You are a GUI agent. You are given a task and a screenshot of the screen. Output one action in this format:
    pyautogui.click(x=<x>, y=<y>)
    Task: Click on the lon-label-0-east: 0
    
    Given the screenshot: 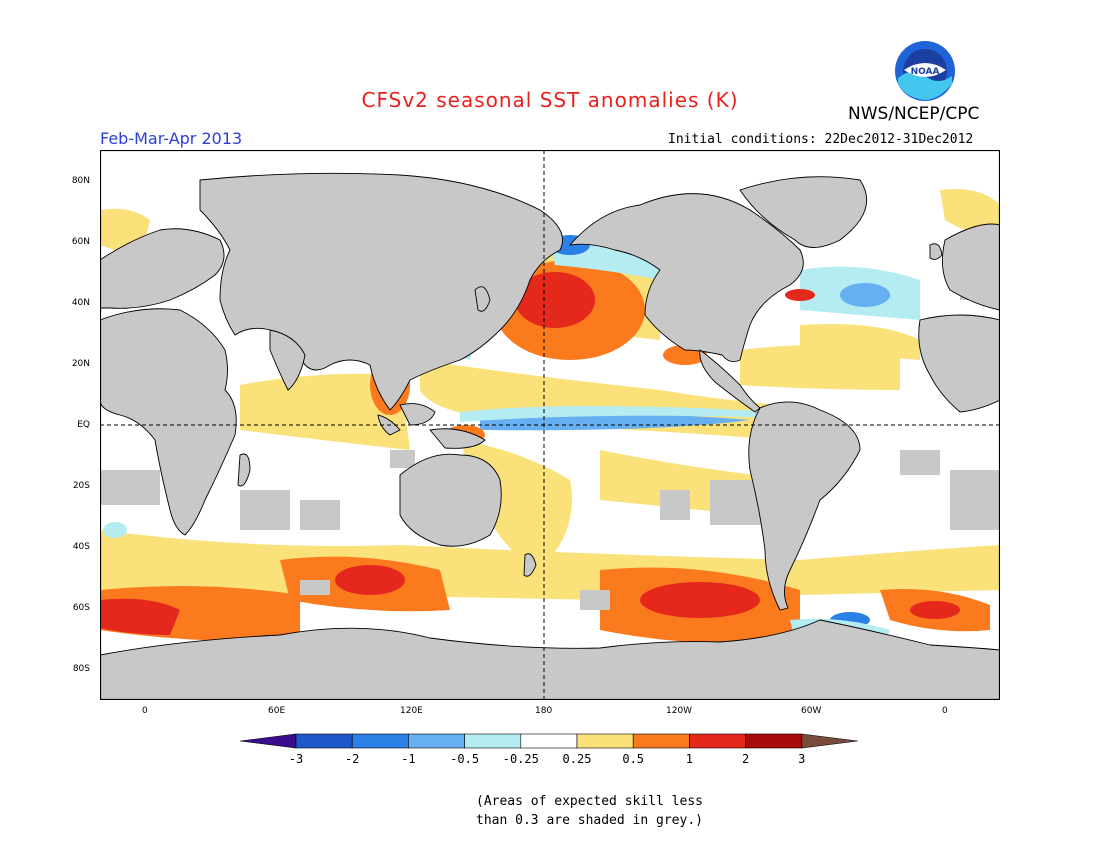 What is the action you would take?
    pyautogui.click(x=945, y=711)
    